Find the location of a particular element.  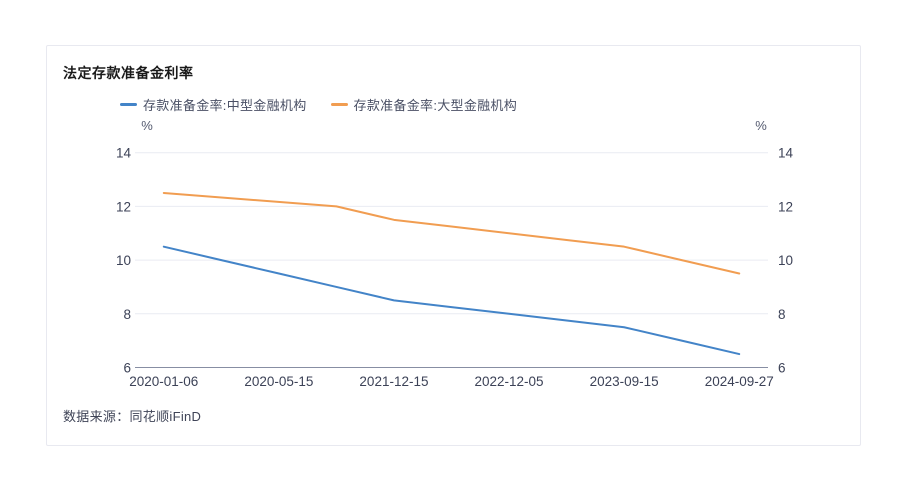

y-axis-unit-left: % is located at coordinates (147, 125).